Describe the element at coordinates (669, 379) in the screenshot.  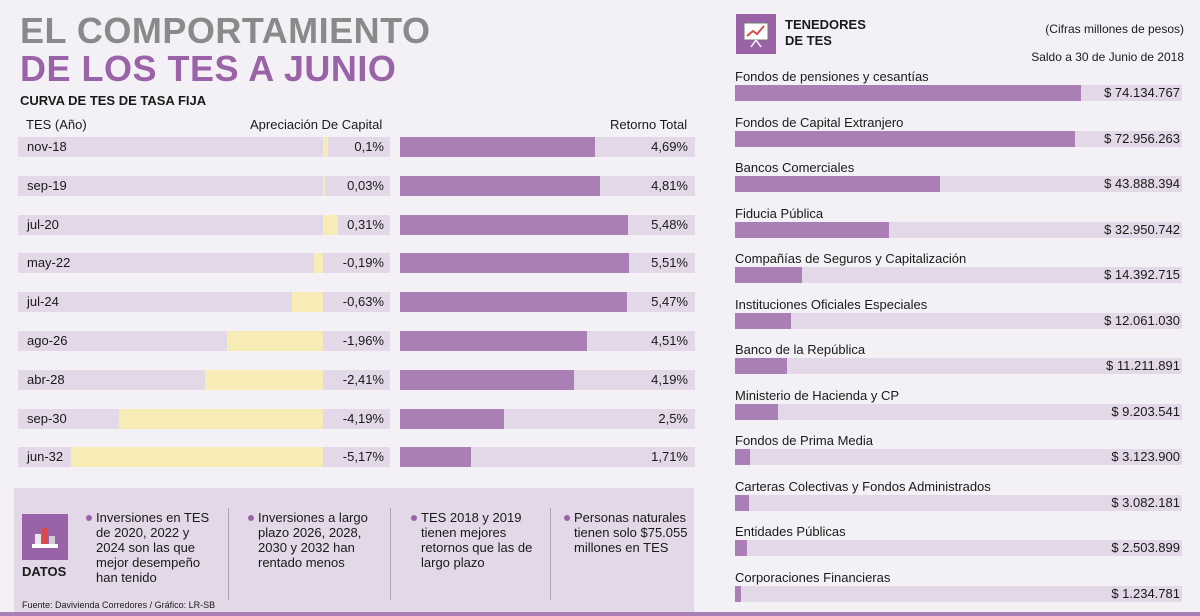
I see `return-value: 4,19%` at that location.